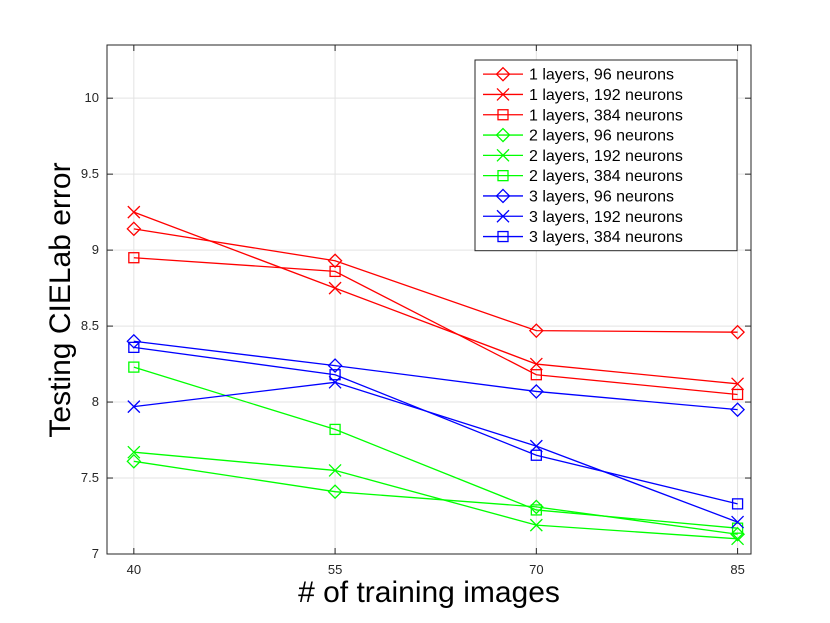 The height and width of the screenshot is (623, 830). What do you see at coordinates (606, 217) in the screenshot?
I see `legend-label: 3 layers, 192 neurons` at bounding box center [606, 217].